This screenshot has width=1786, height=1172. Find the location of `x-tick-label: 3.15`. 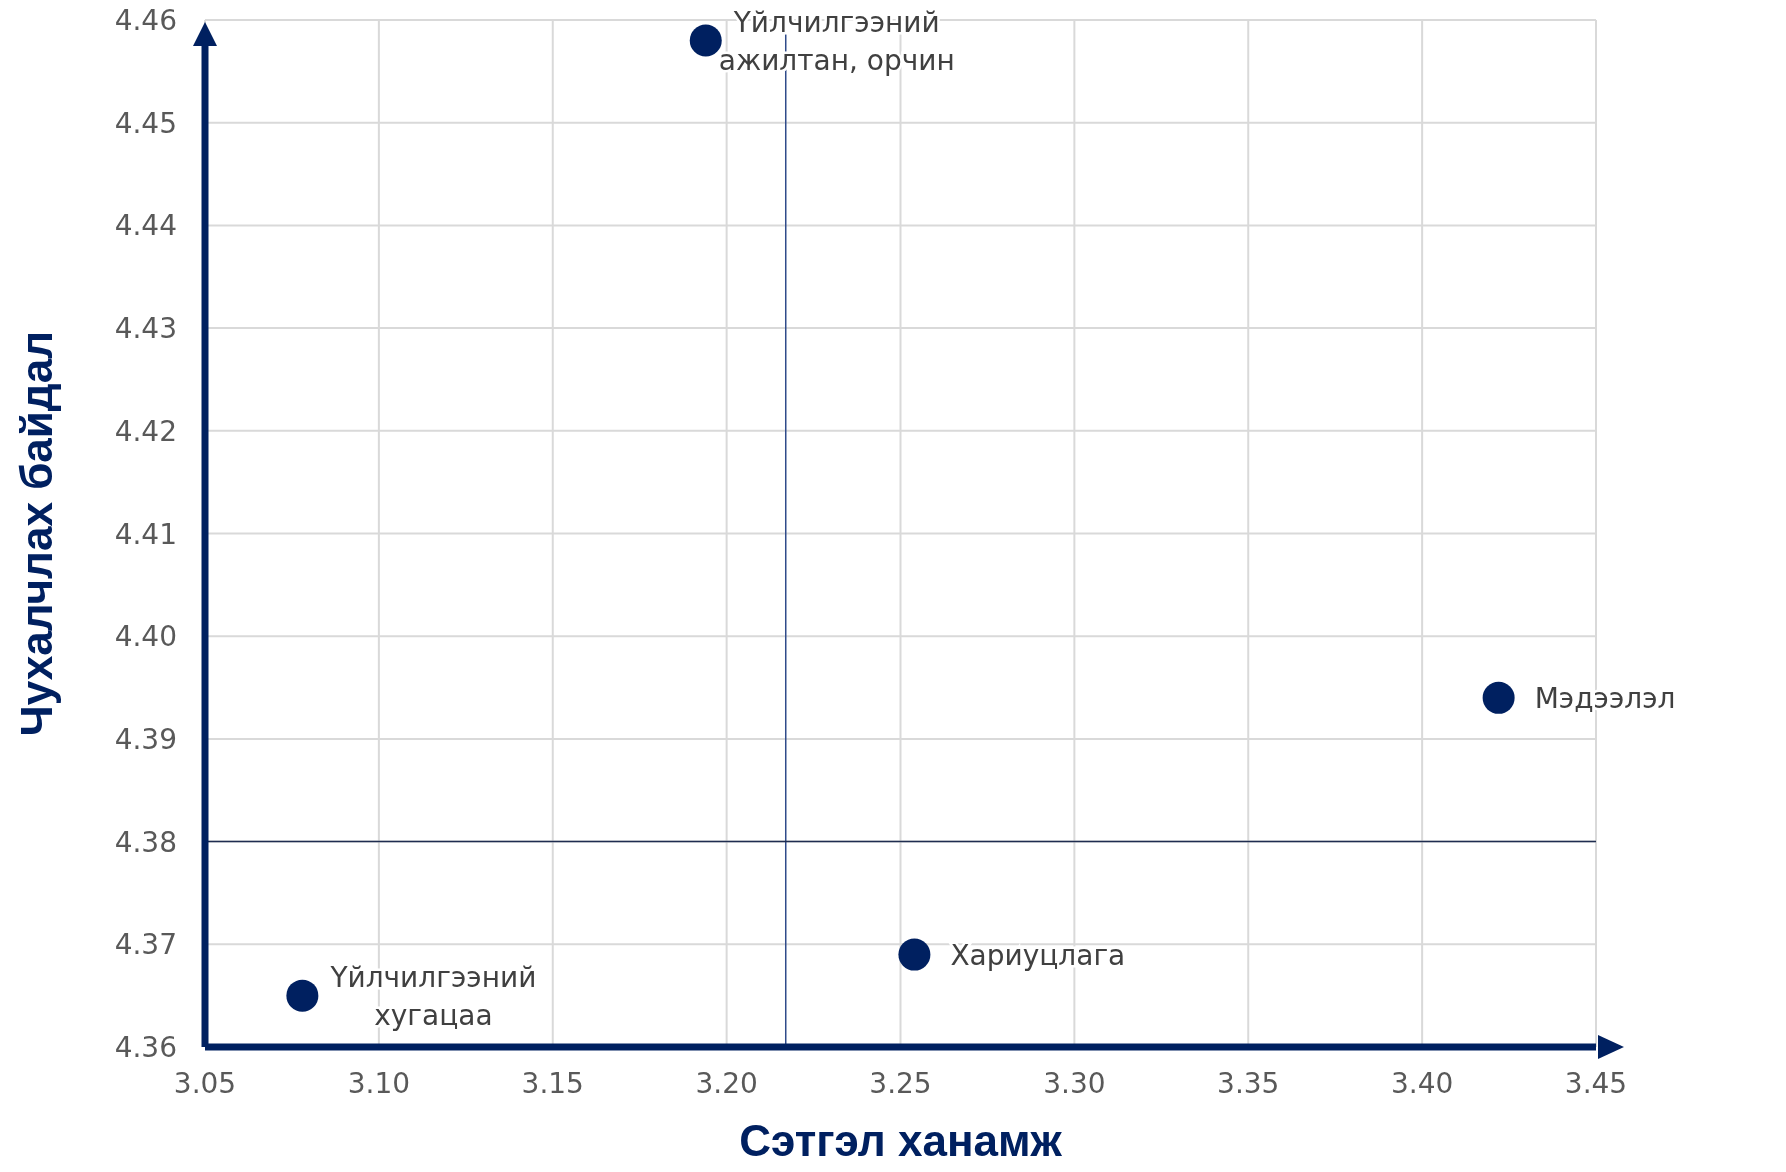

x-tick-label: 3.15 is located at coordinates (552, 1083).